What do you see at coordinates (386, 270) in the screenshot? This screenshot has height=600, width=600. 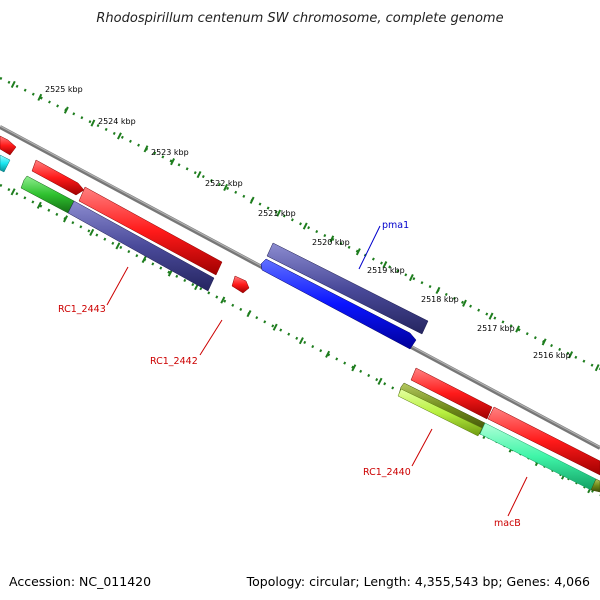 I see `tick-label: 2519 kbp` at bounding box center [386, 270].